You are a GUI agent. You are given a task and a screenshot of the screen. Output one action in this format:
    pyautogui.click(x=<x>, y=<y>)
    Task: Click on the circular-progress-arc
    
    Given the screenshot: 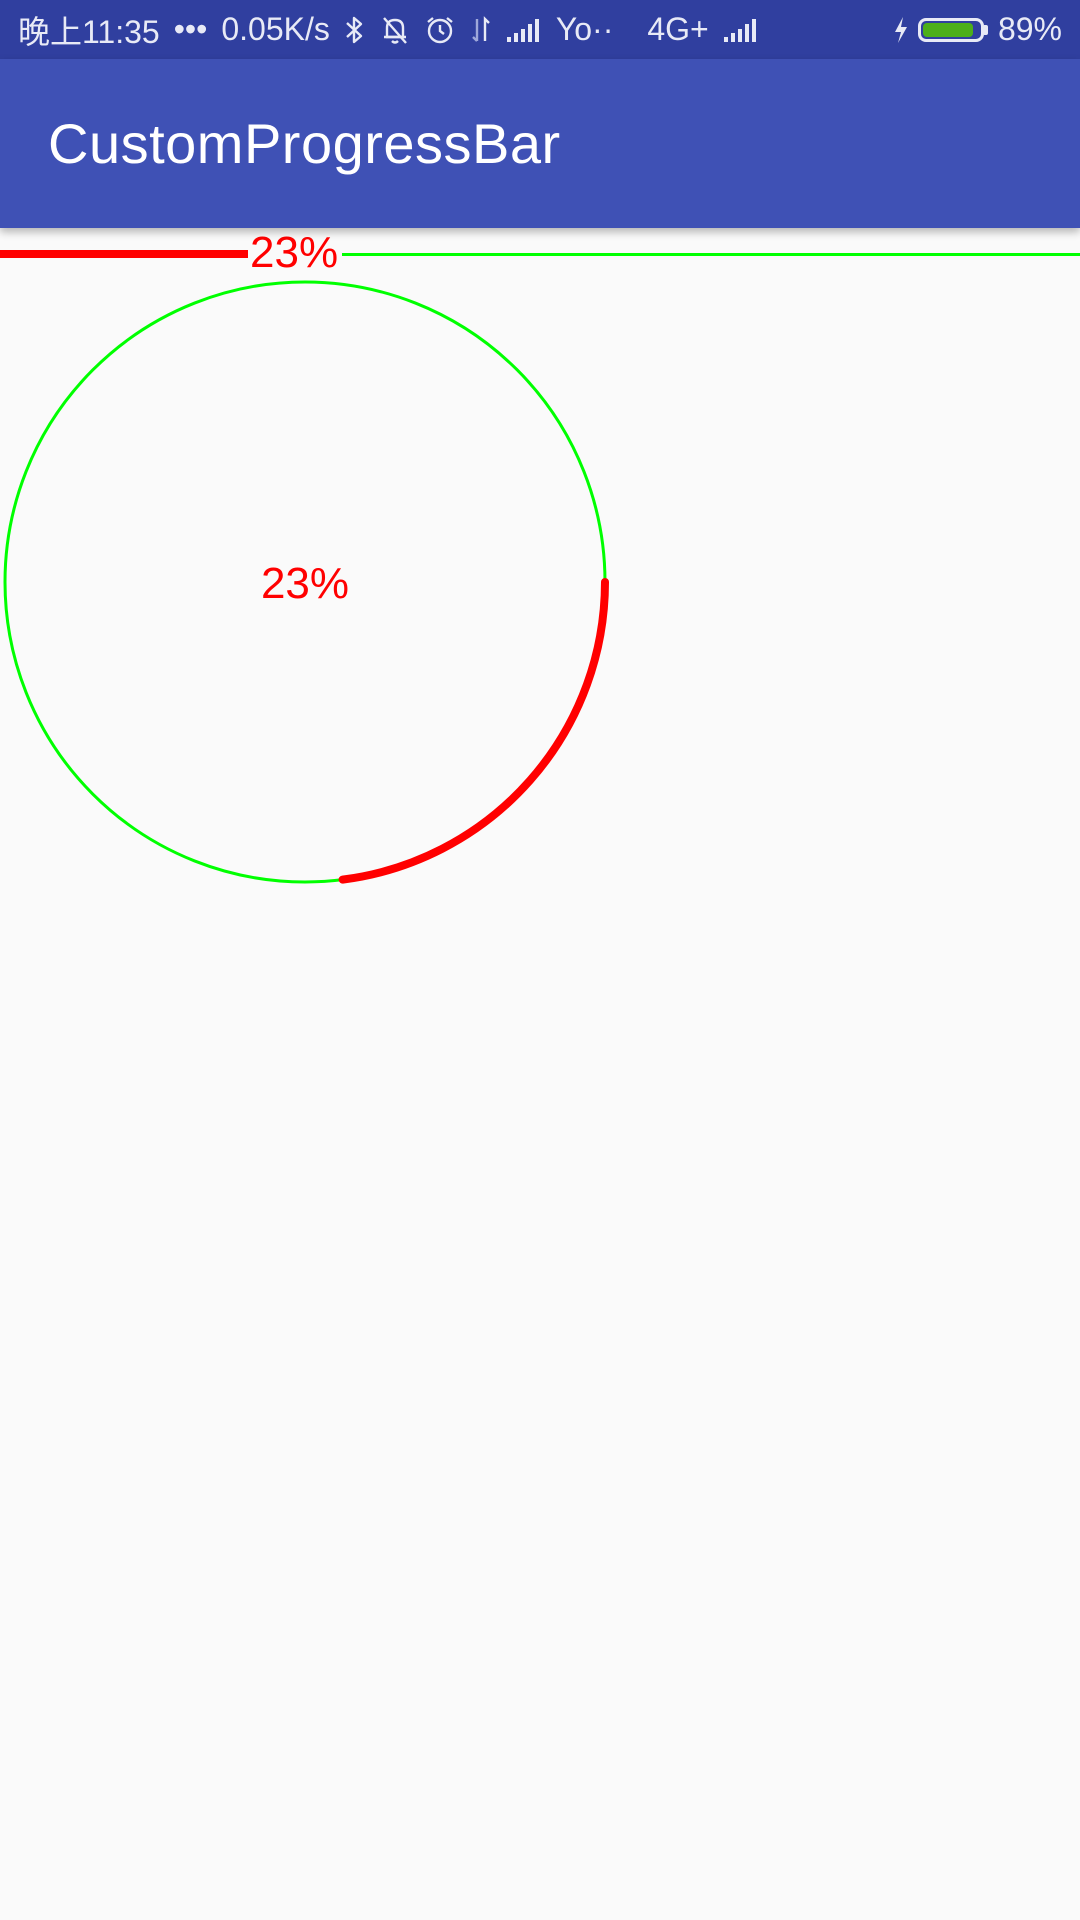 What is the action you would take?
    pyautogui.click(x=474, y=731)
    